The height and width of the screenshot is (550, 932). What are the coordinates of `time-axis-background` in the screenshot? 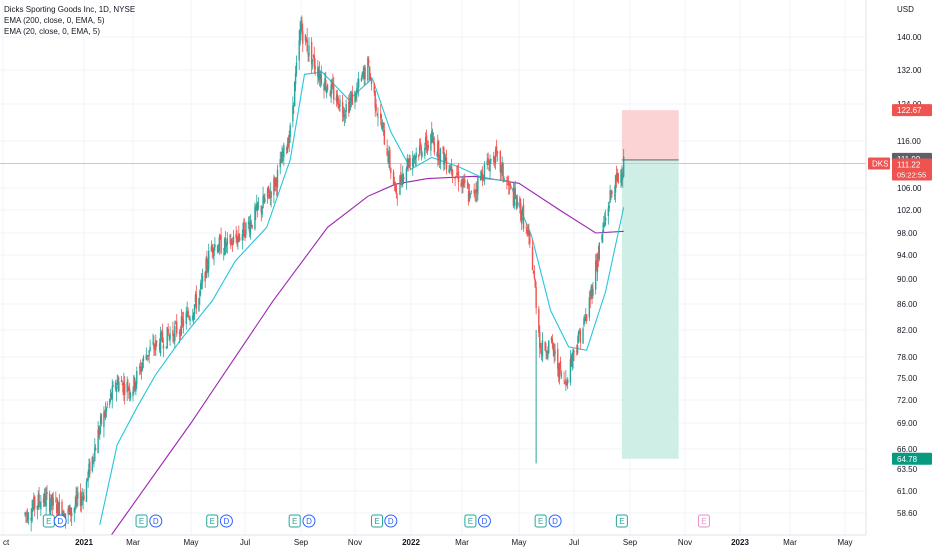 It's located at (466, 542).